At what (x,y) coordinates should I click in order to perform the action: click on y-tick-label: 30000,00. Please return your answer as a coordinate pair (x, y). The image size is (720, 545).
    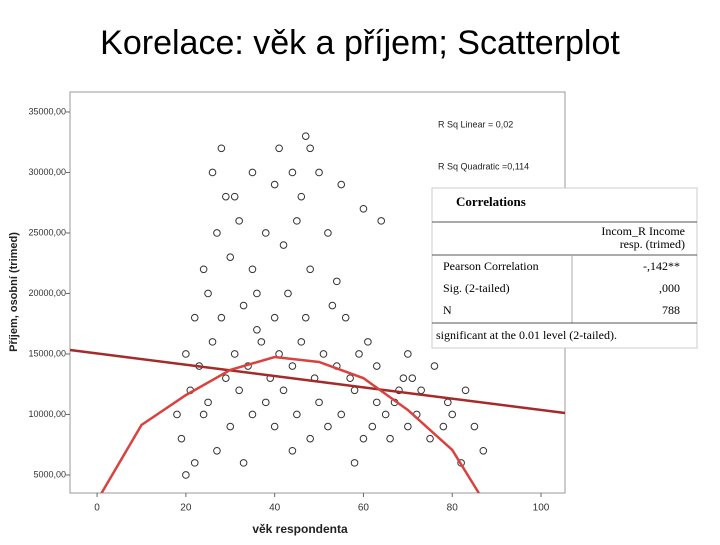
    Looking at the image, I should click on (47, 172).